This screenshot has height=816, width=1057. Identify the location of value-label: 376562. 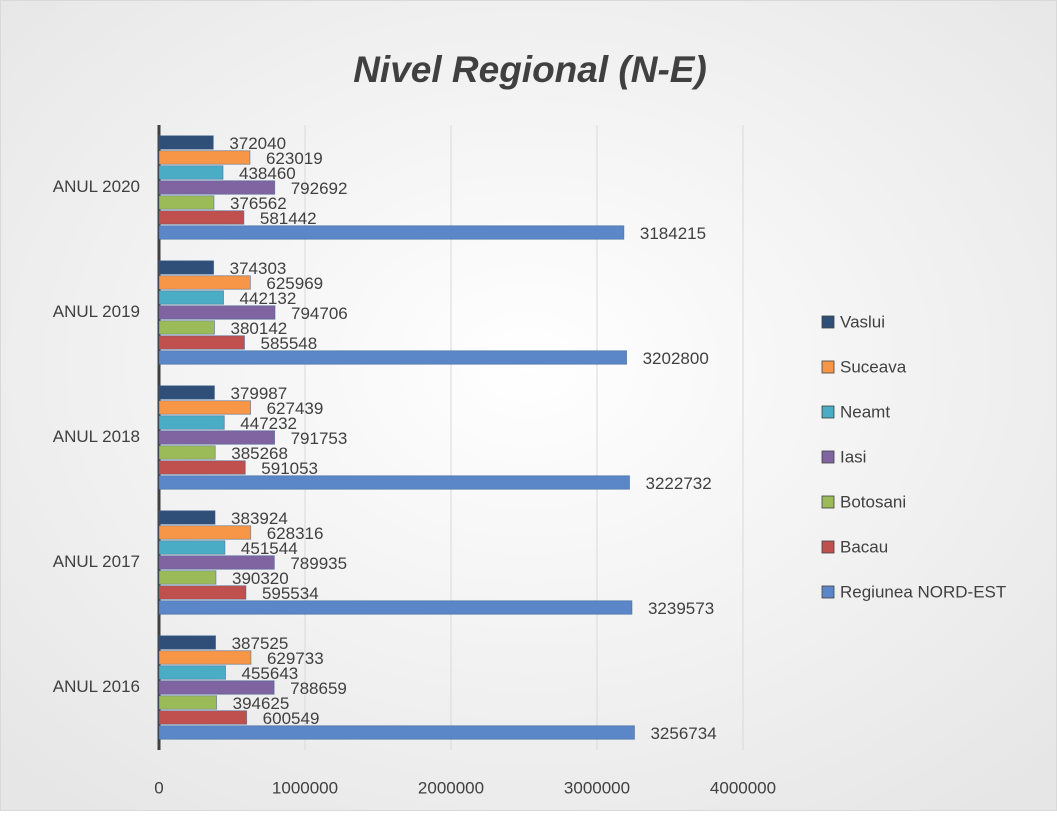
(258, 203).